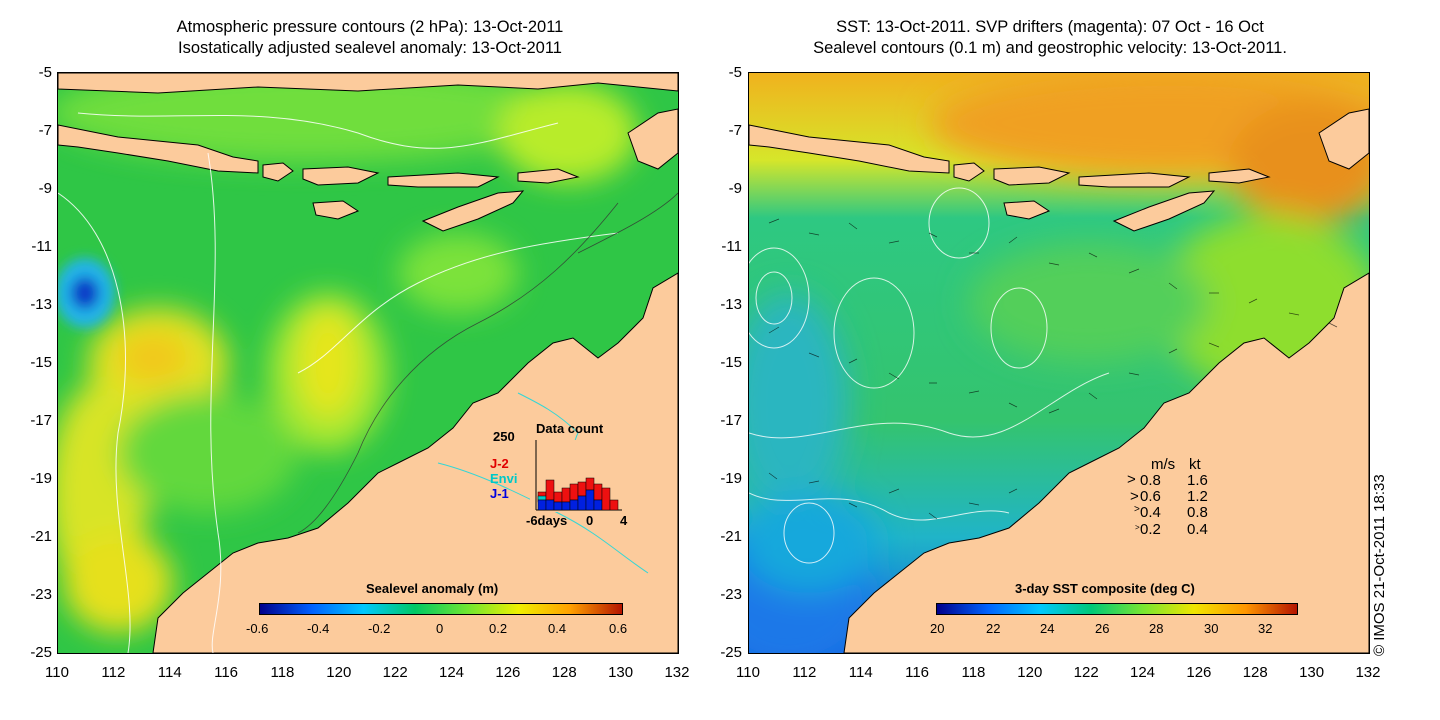 Image resolution: width=1440 pixels, height=720 pixels. What do you see at coordinates (731, 594) in the screenshot?
I see `right-y-tick-9: -23` at bounding box center [731, 594].